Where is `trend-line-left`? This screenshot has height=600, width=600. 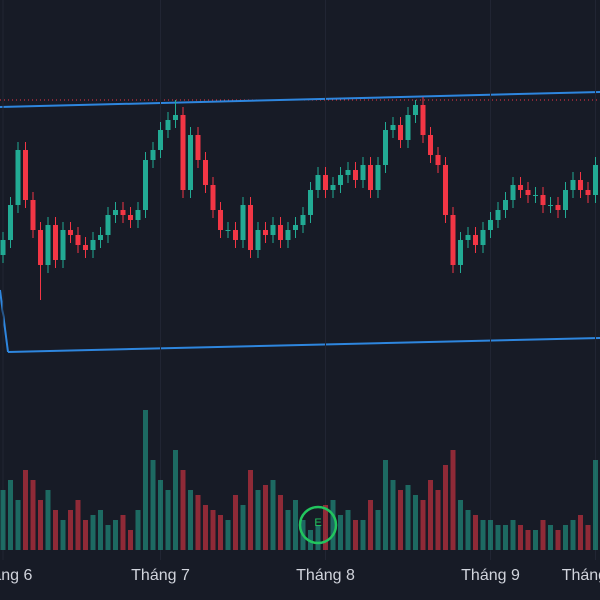
trend-line-left is located at coordinates (4, 321).